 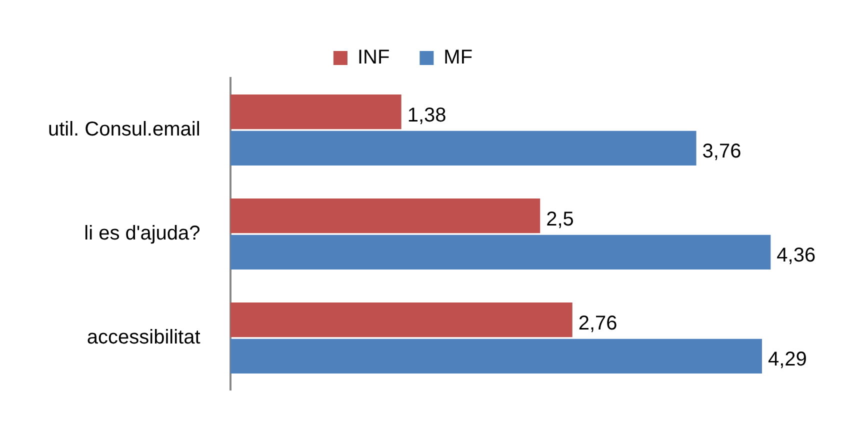 What do you see at coordinates (426, 115) in the screenshot?
I see `data-label: 1,38` at bounding box center [426, 115].